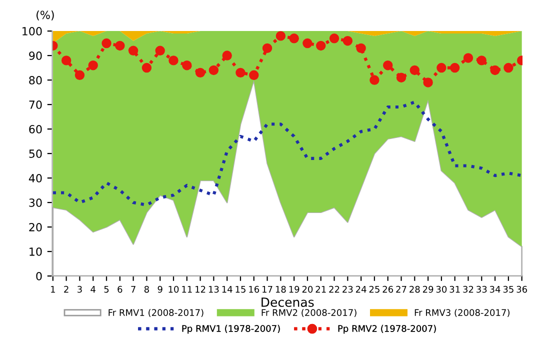  What do you see at coordinates (35, 202) in the screenshot?
I see `y-tick-label: 30` at bounding box center [35, 202].